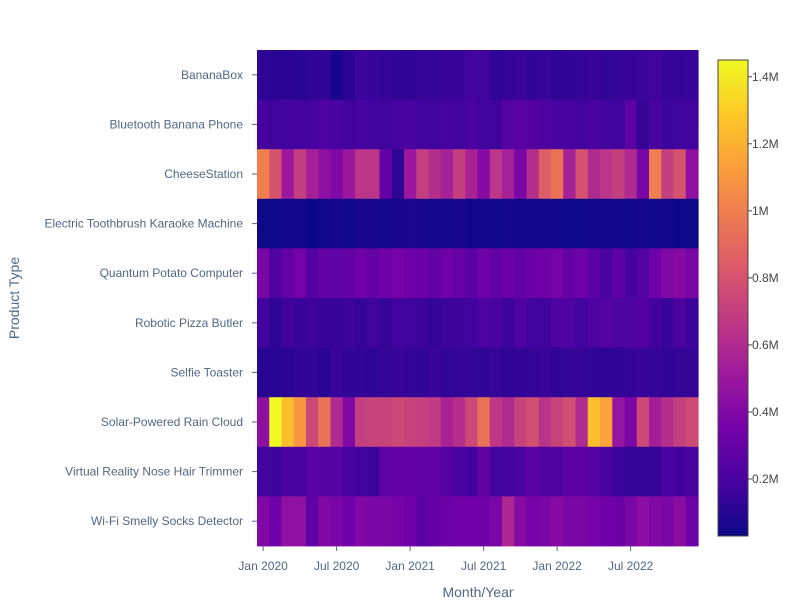  What do you see at coordinates (765, 278) in the screenshot?
I see `colorbar-tick-label: 0.8M` at bounding box center [765, 278].